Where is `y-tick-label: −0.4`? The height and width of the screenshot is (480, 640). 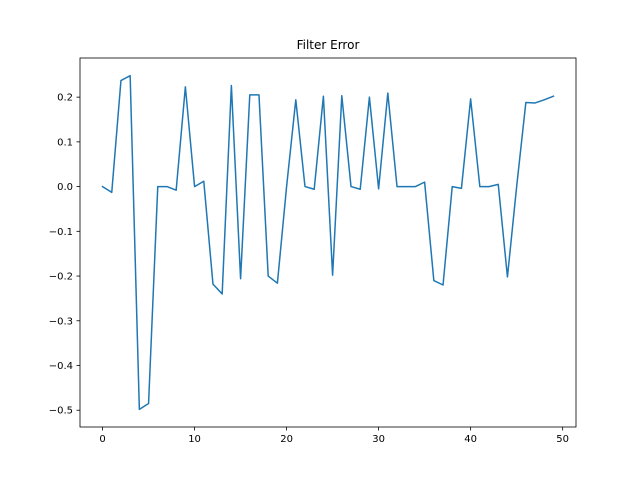
y-tick-label: −0.4 is located at coordinates (61, 366).